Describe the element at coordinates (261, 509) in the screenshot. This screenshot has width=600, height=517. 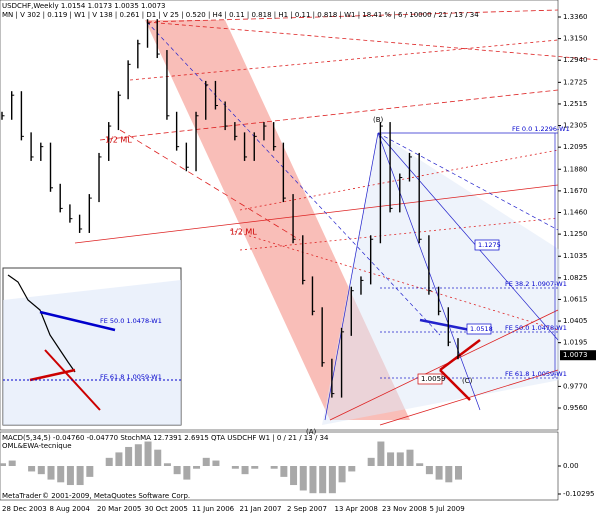
I see `date-label: 21 Jan 2007` at that location.